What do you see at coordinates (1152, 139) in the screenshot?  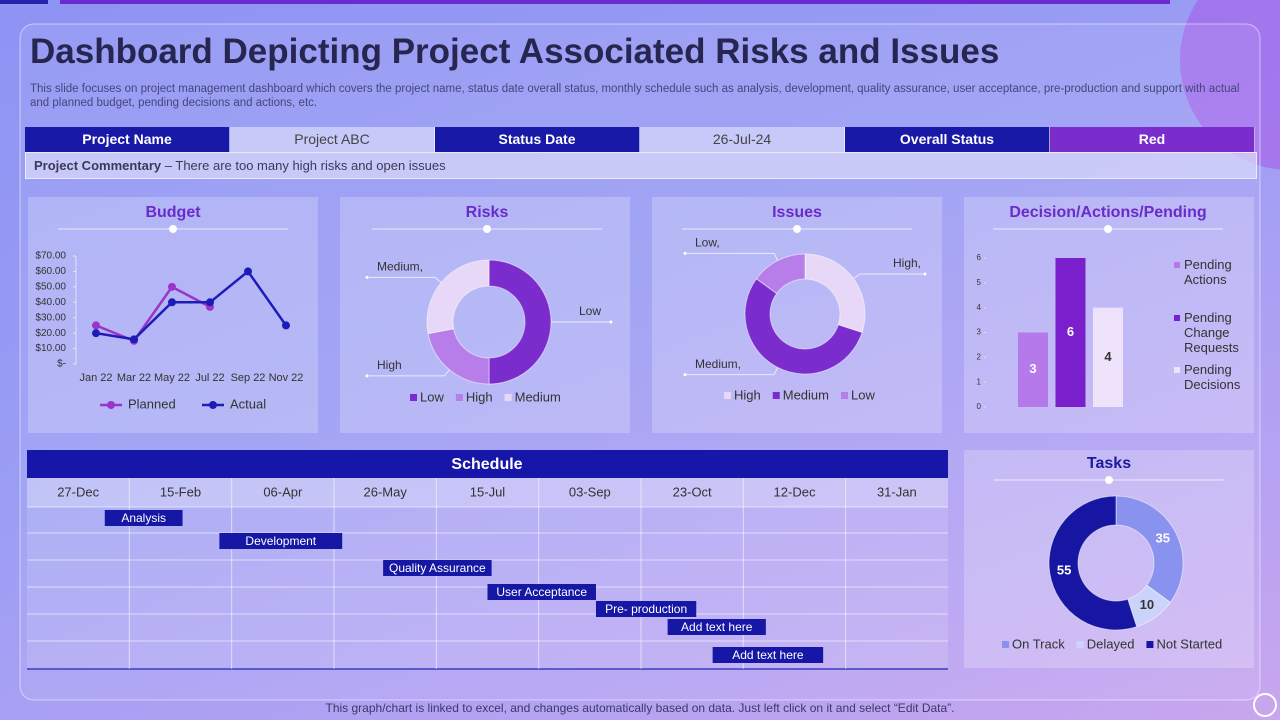 I see `status-cell: Red` at bounding box center [1152, 139].